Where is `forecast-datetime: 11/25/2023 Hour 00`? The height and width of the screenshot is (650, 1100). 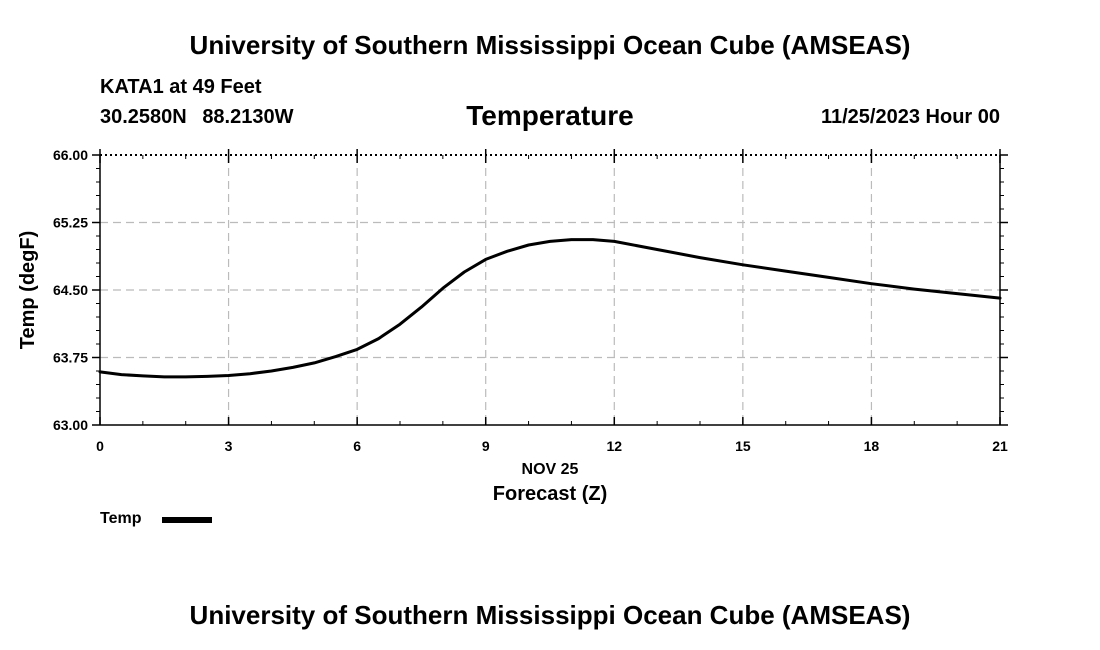
forecast-datetime: 11/25/2023 Hour 00 is located at coordinates (910, 117).